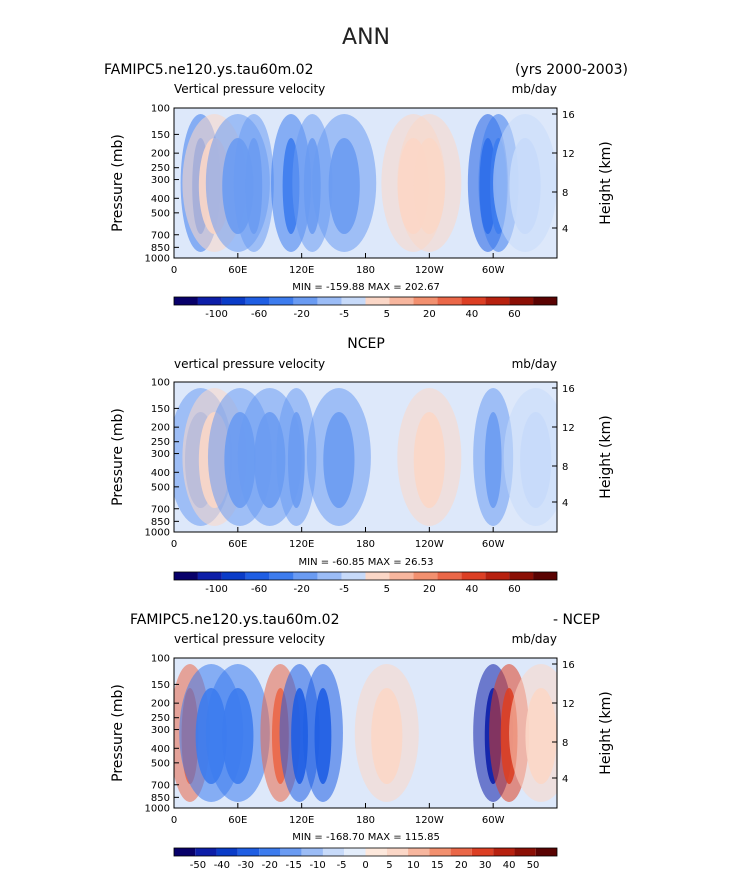  What do you see at coordinates (437, 865) in the screenshot?
I see `colorbar-tick-label: 15` at bounding box center [437, 865].